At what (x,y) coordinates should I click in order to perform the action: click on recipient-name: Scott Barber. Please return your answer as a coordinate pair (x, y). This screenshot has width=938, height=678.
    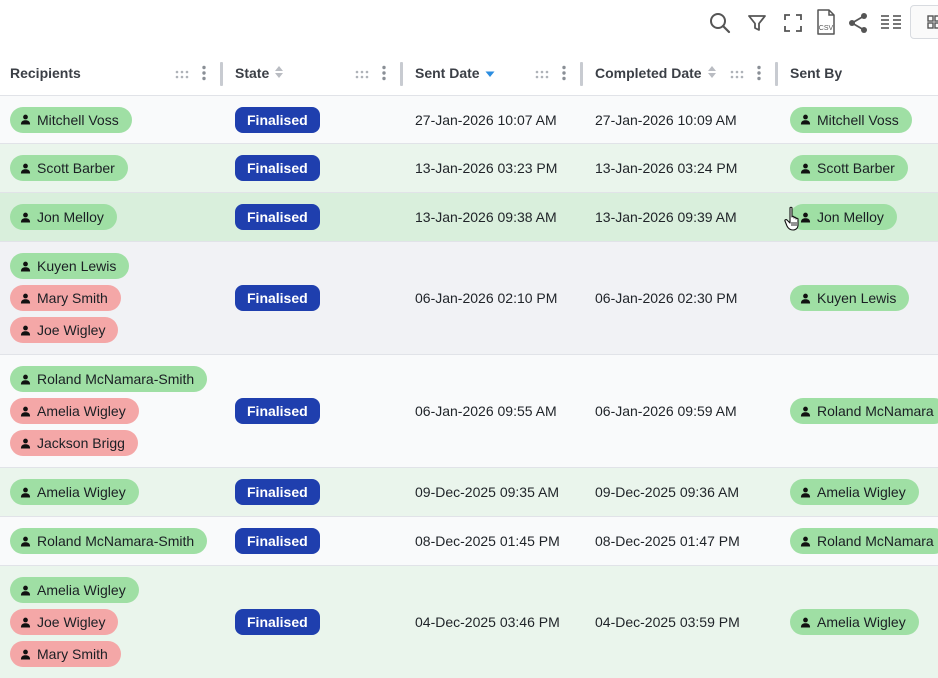
    Looking at the image, I should click on (76, 168).